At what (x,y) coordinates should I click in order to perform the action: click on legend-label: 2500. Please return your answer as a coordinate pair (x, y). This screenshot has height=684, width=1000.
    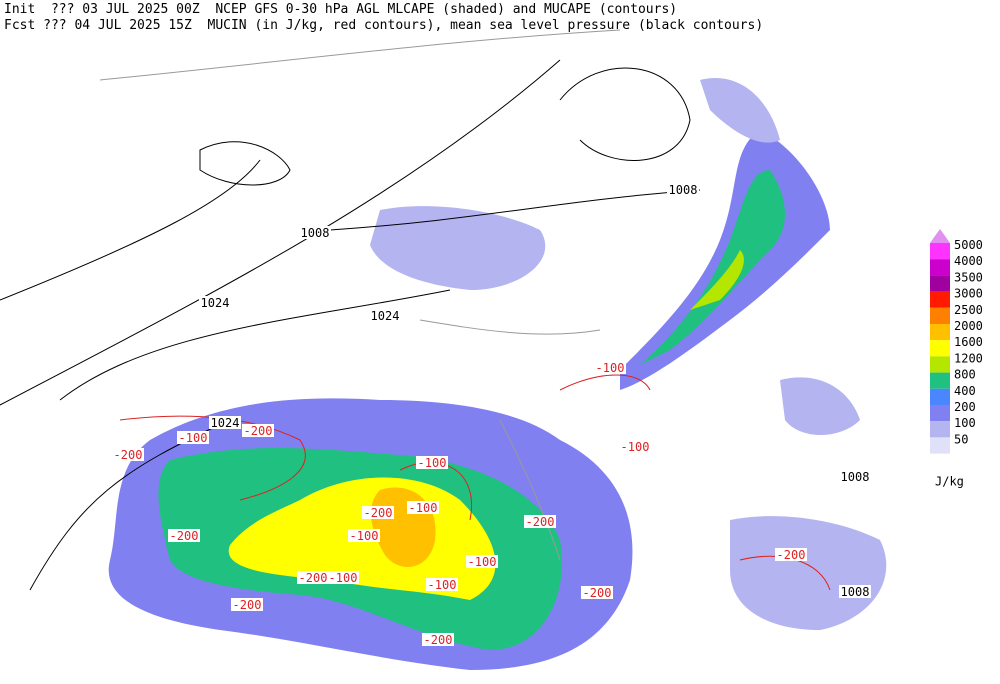
    Looking at the image, I should click on (968, 310).